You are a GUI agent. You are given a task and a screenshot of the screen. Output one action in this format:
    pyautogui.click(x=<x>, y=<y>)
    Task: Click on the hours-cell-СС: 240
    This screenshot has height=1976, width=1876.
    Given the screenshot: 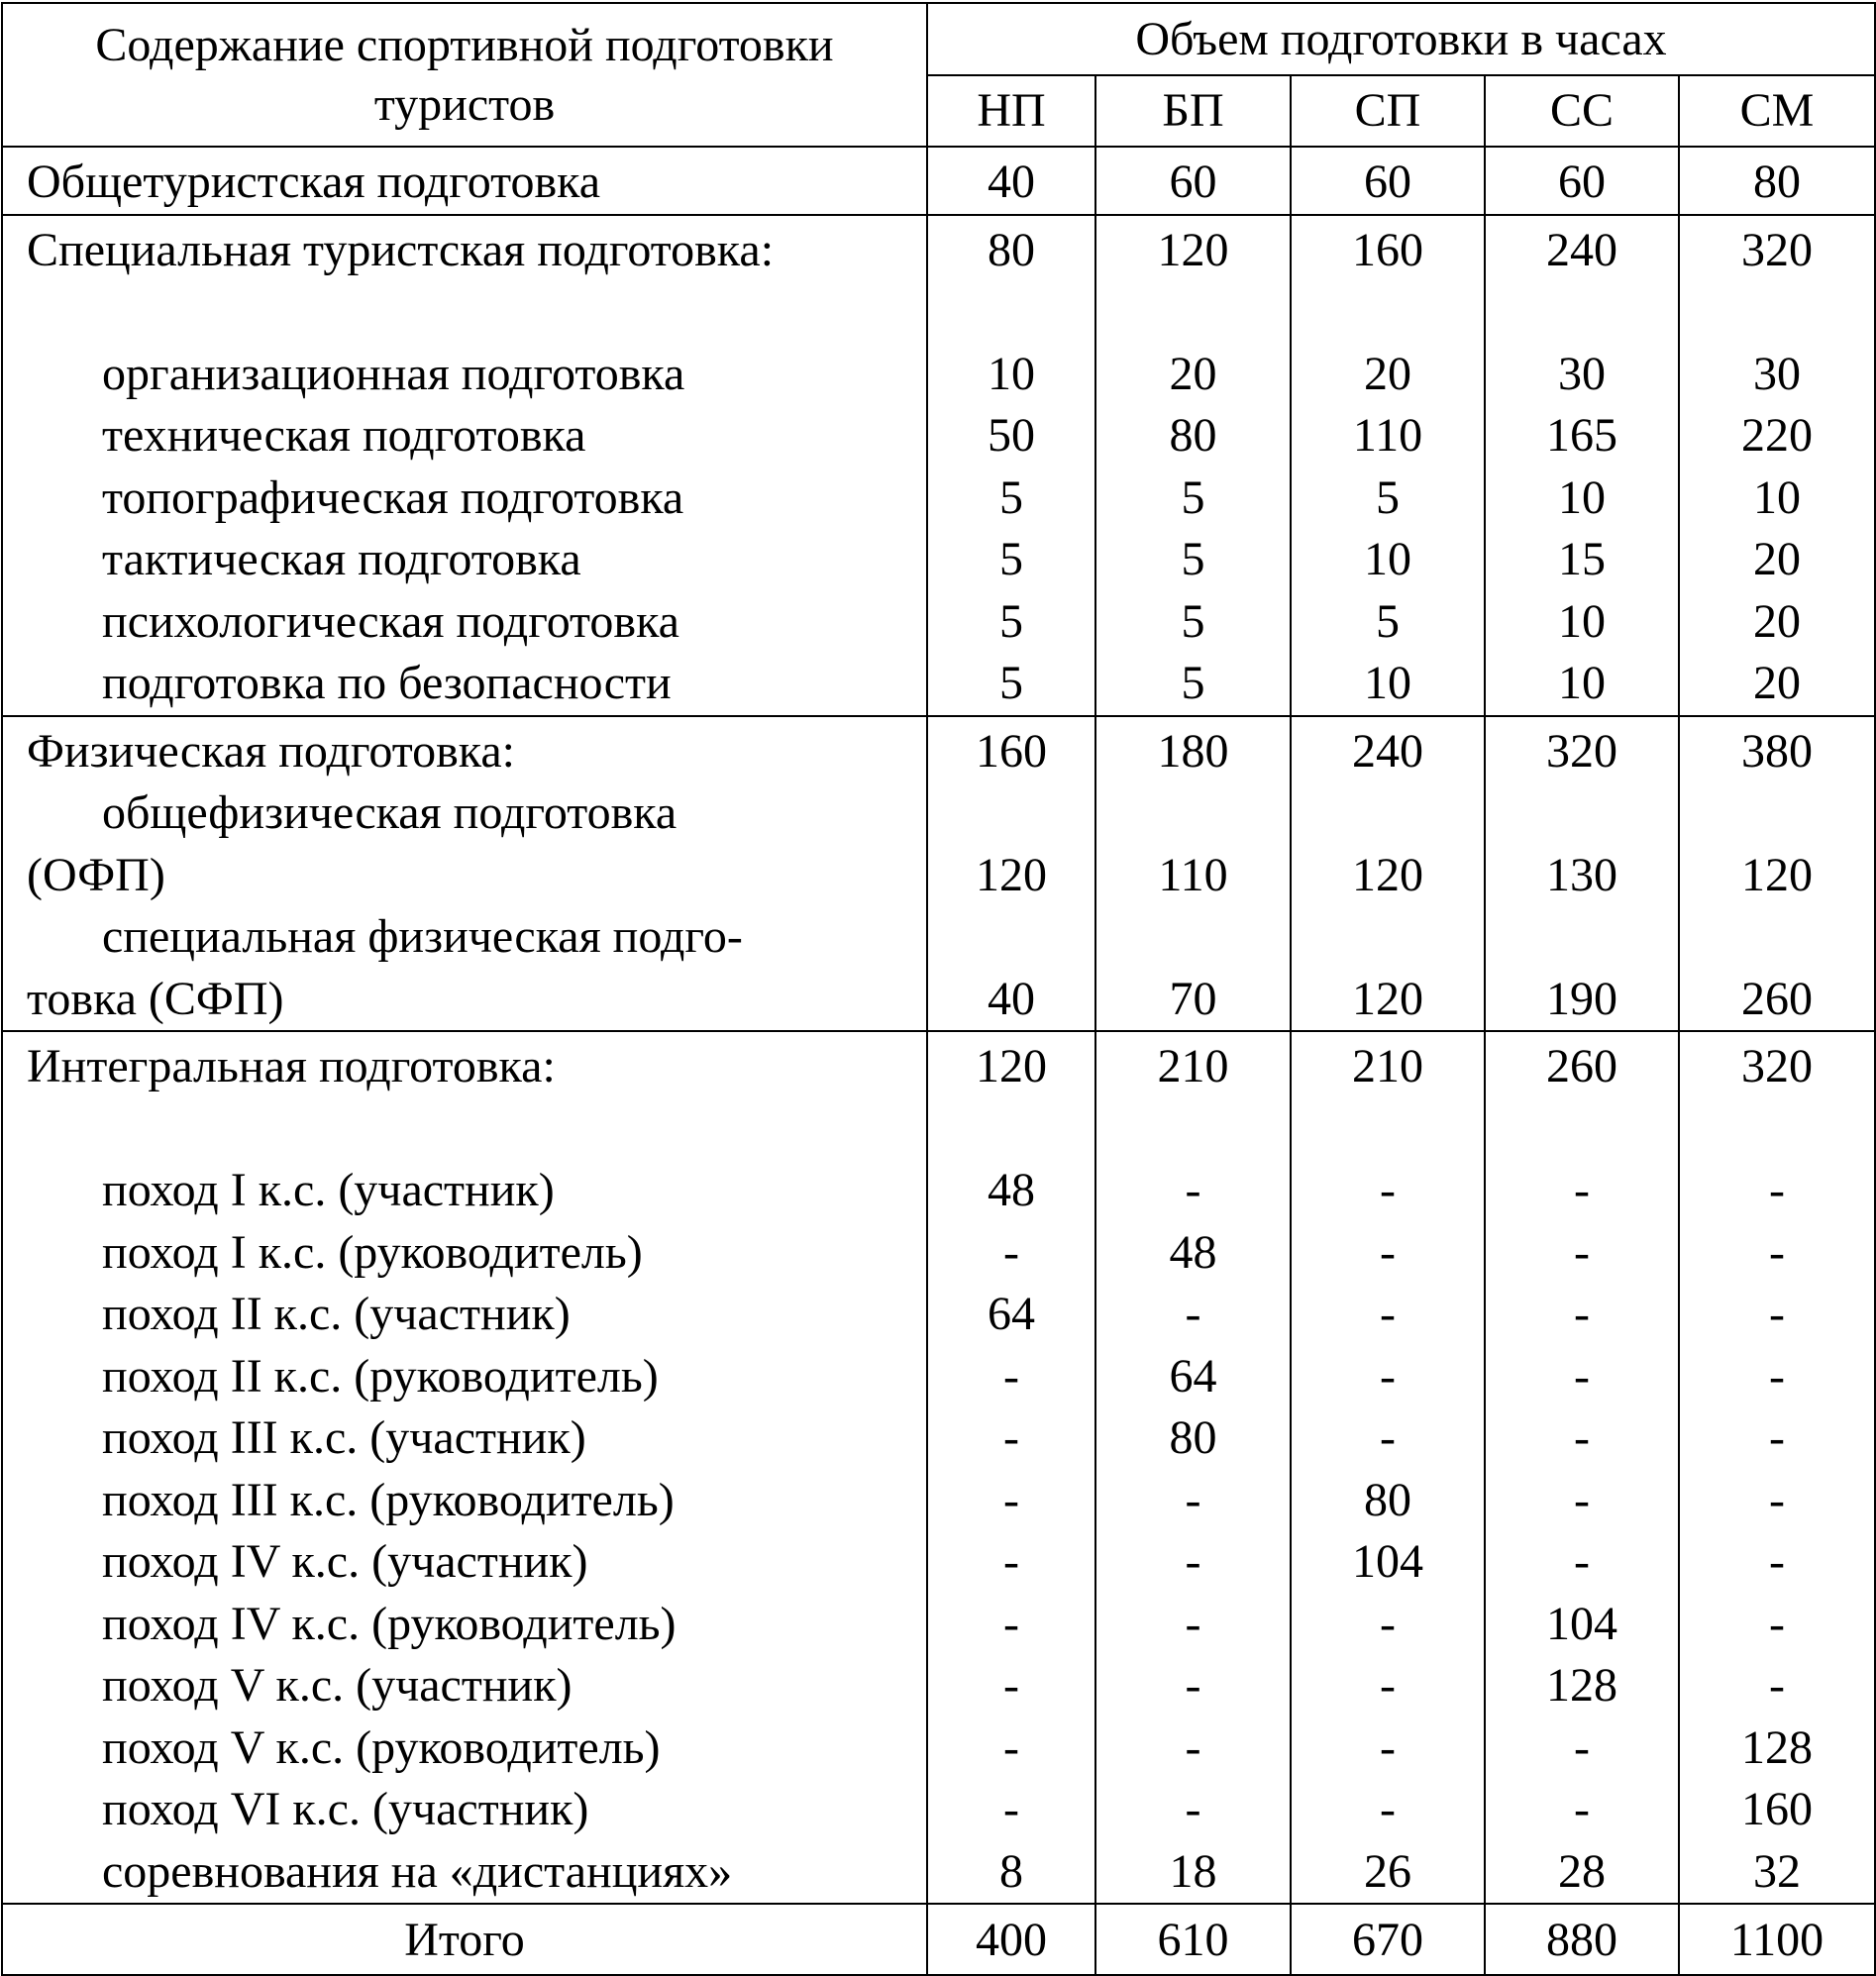 What is the action you would take?
    pyautogui.click(x=1582, y=247)
    